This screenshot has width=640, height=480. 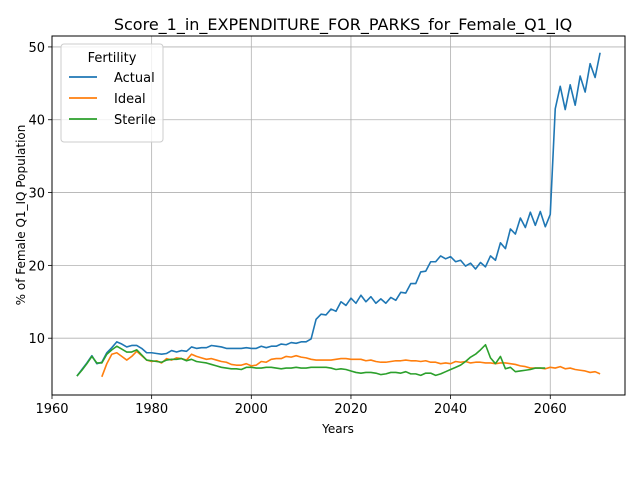 What do you see at coordinates (36, 266) in the screenshot?
I see `y-tick-label: 20` at bounding box center [36, 266].